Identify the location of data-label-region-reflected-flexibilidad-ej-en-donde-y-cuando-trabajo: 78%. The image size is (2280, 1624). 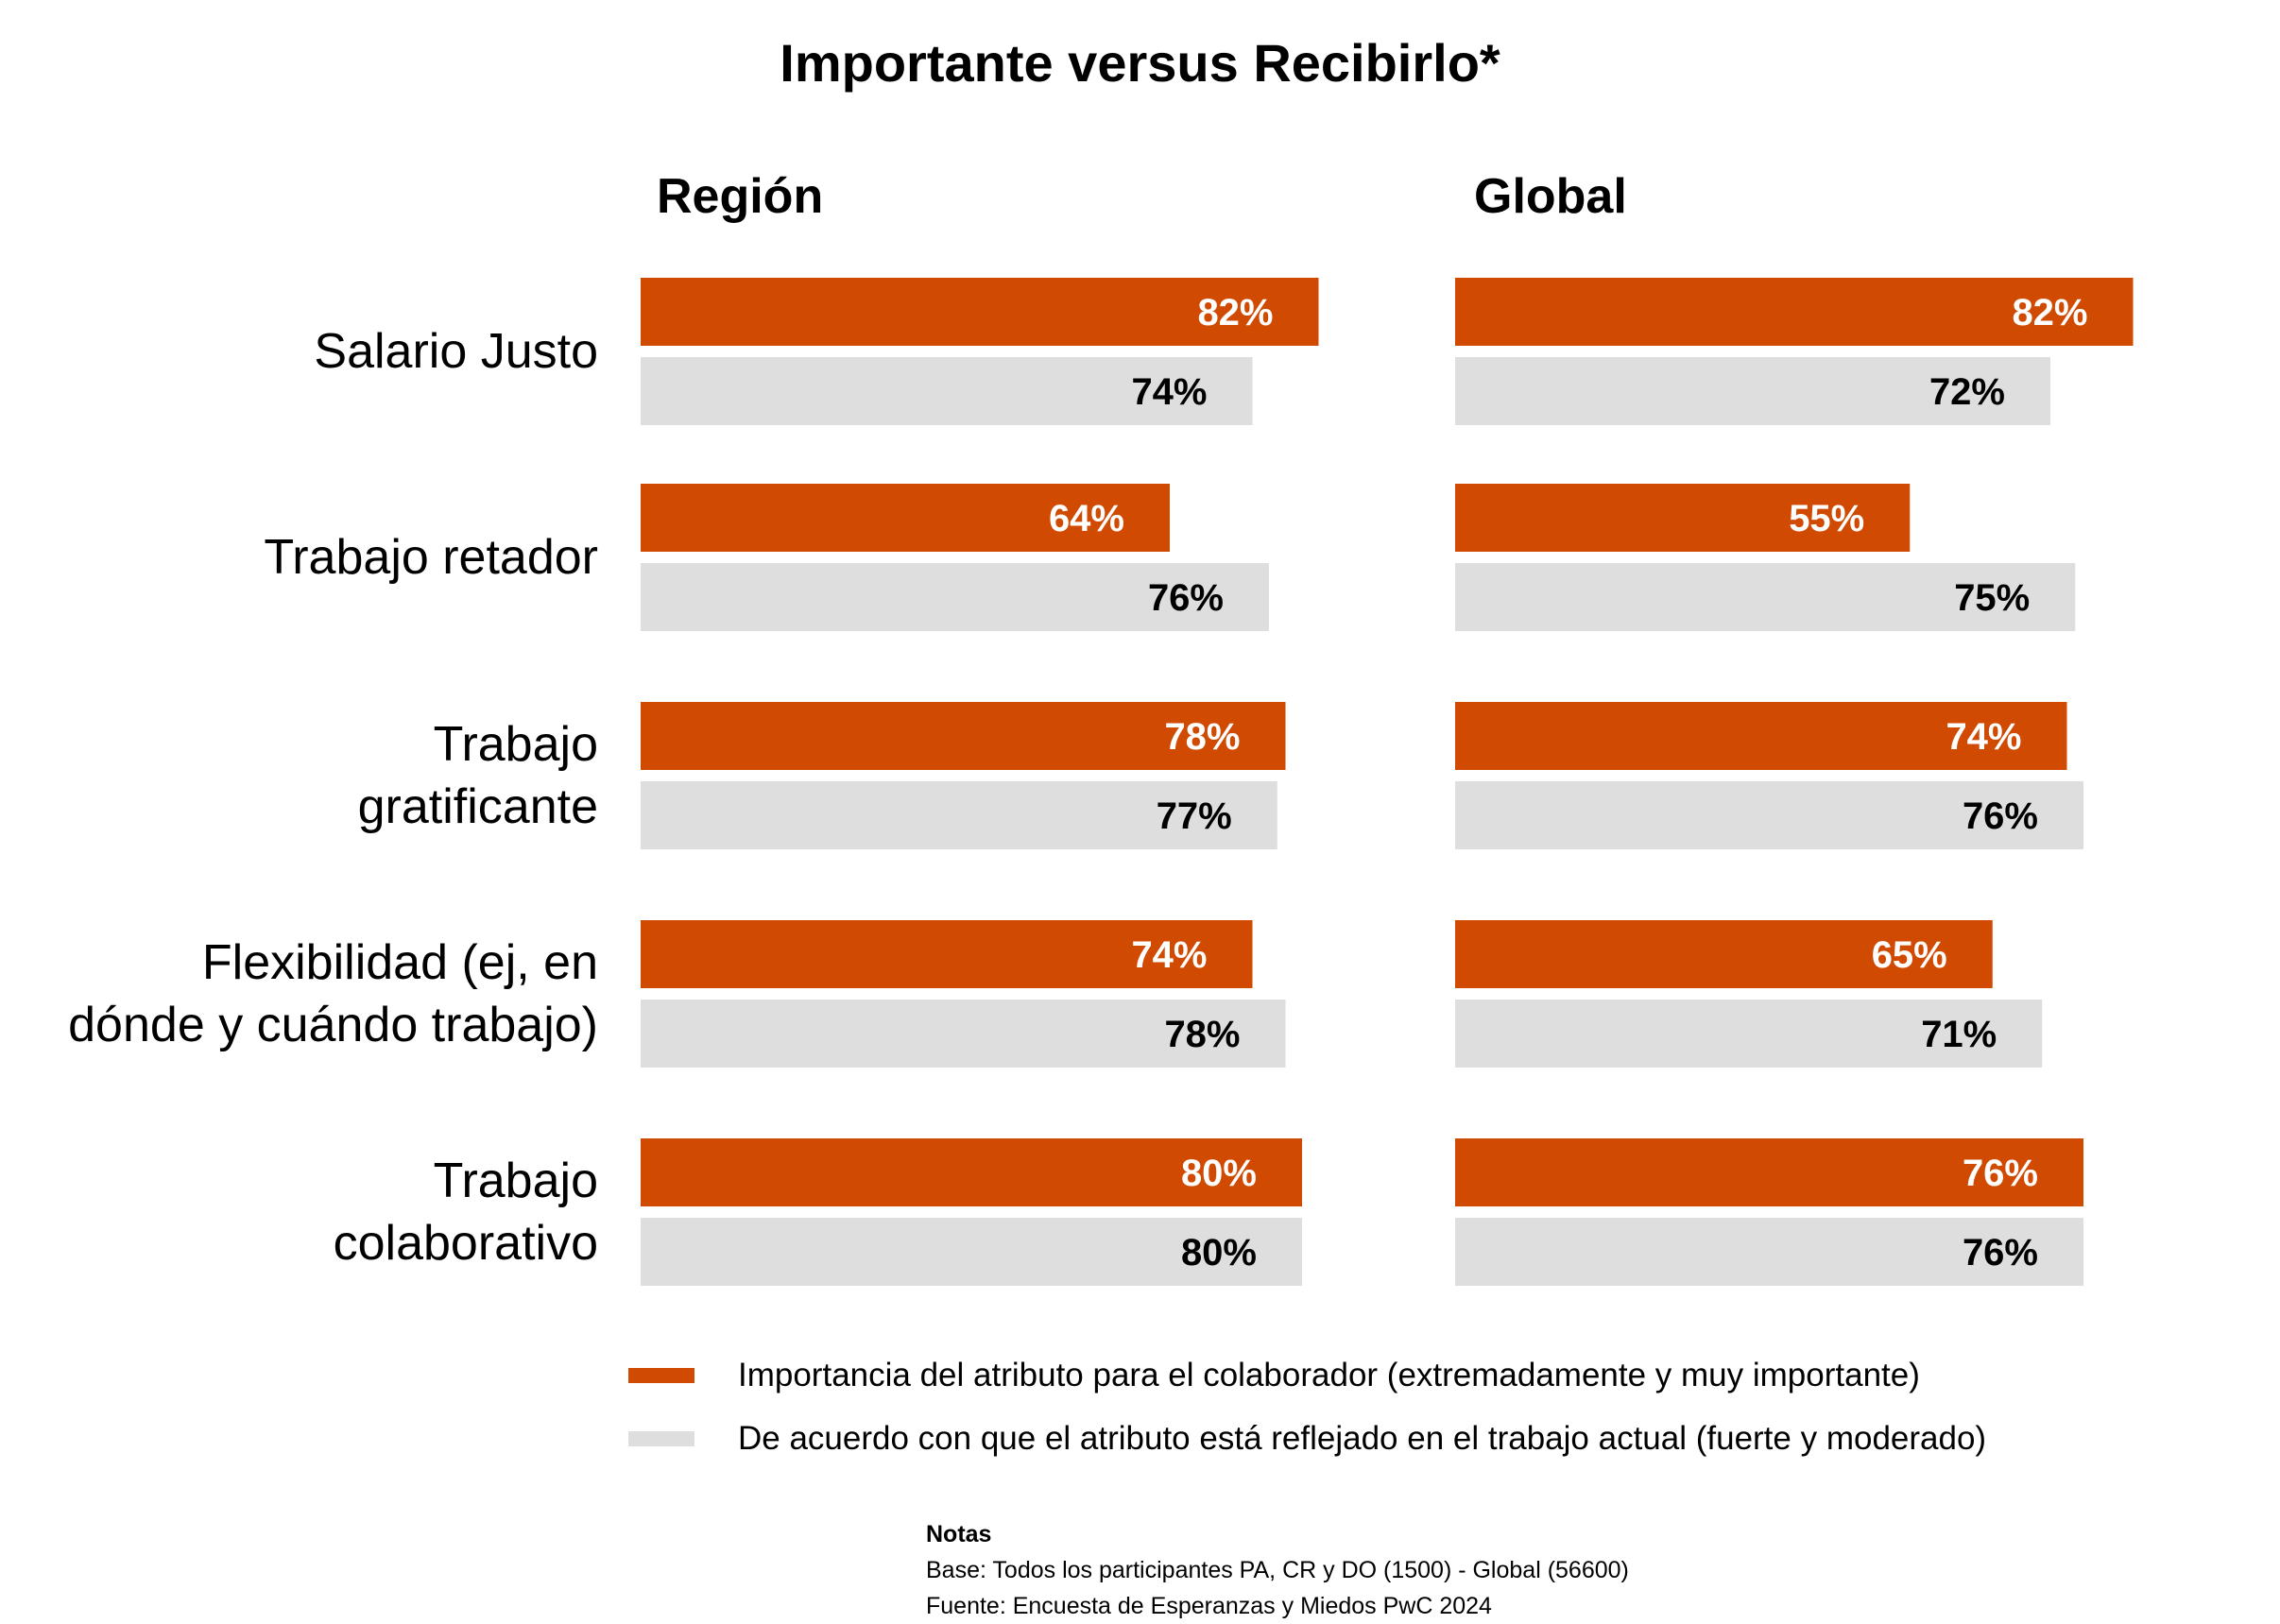
(1202, 1034).